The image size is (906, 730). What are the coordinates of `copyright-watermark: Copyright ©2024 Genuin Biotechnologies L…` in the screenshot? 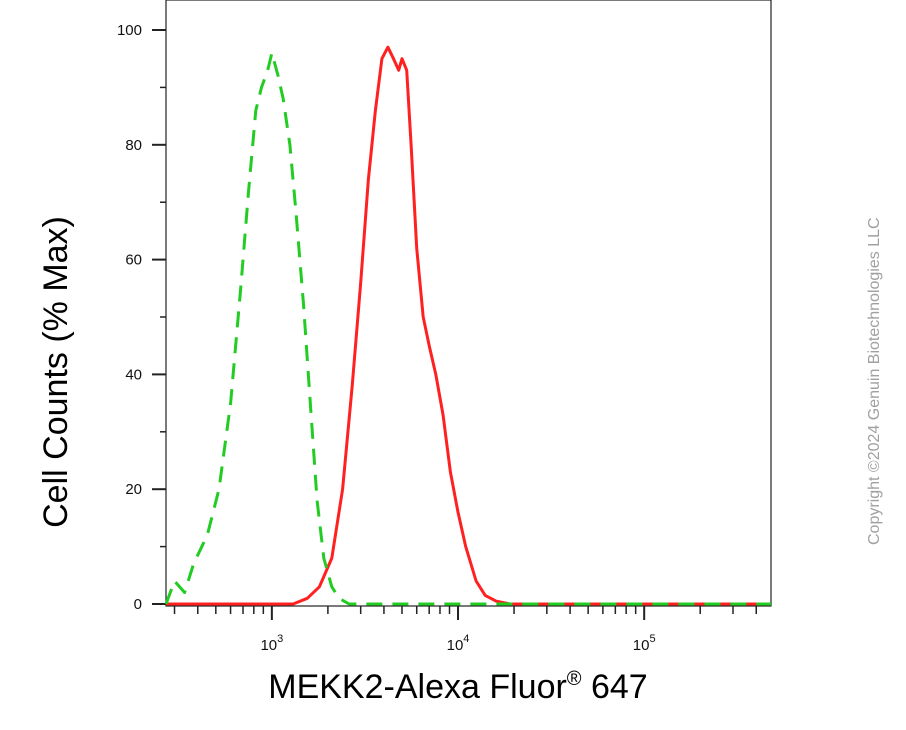 It's located at (874, 381).